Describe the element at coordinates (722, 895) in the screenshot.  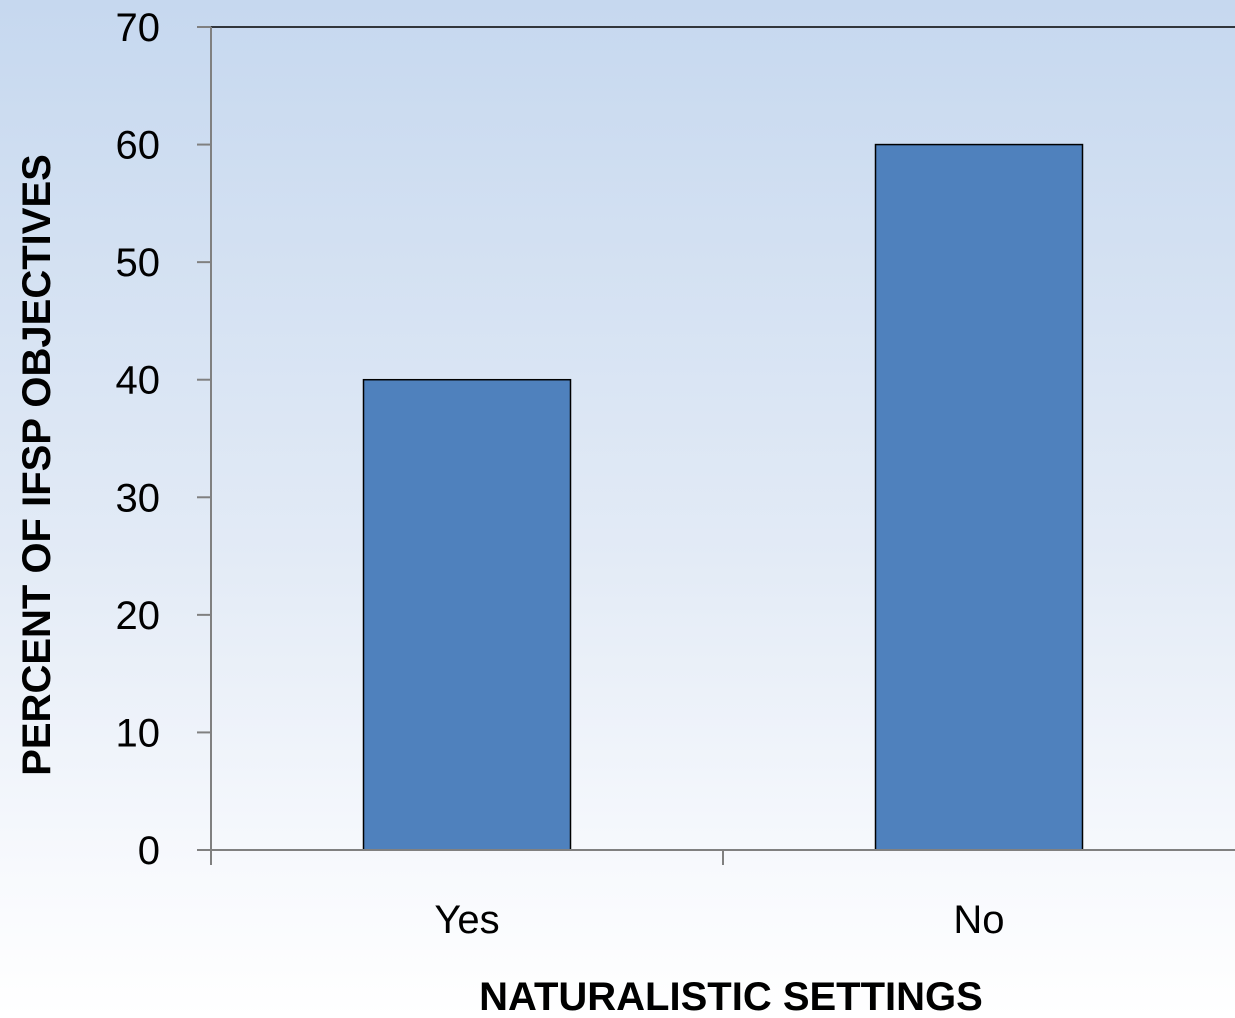
I see `x-axis: Yes No` at that location.